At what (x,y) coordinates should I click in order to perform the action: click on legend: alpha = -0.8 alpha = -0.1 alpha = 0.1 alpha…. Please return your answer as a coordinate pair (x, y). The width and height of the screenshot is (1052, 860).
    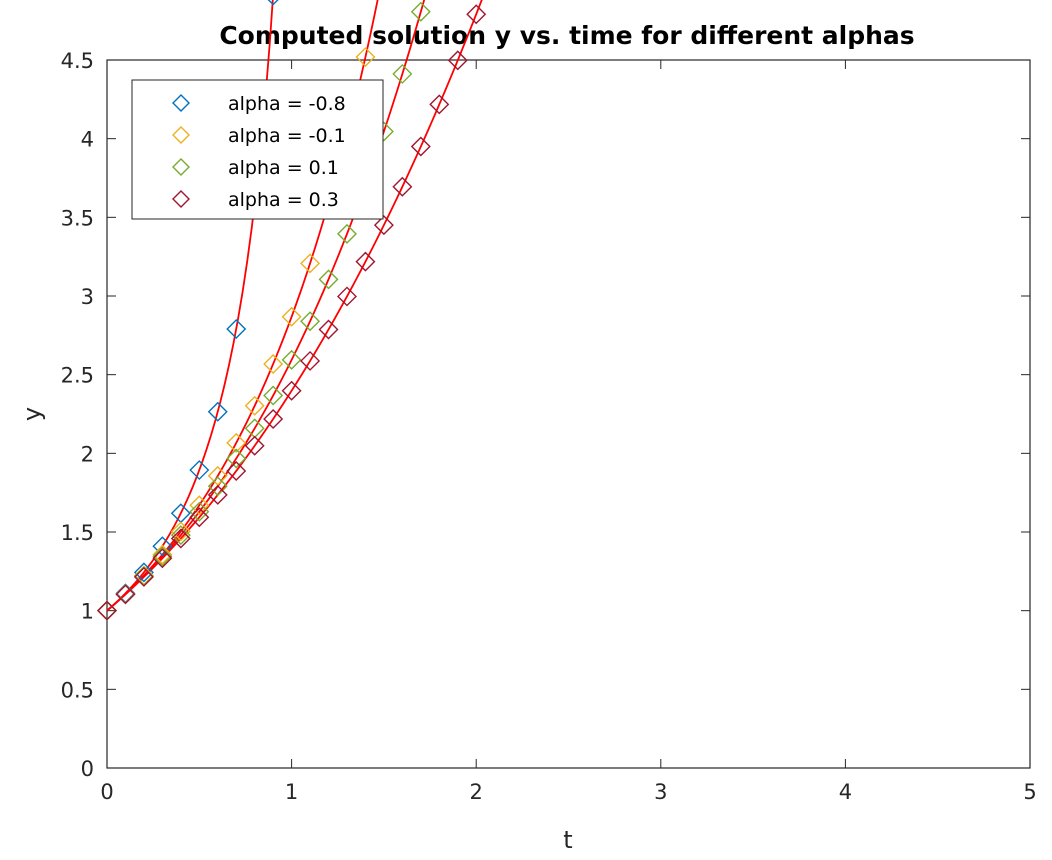
    Looking at the image, I should click on (257, 149).